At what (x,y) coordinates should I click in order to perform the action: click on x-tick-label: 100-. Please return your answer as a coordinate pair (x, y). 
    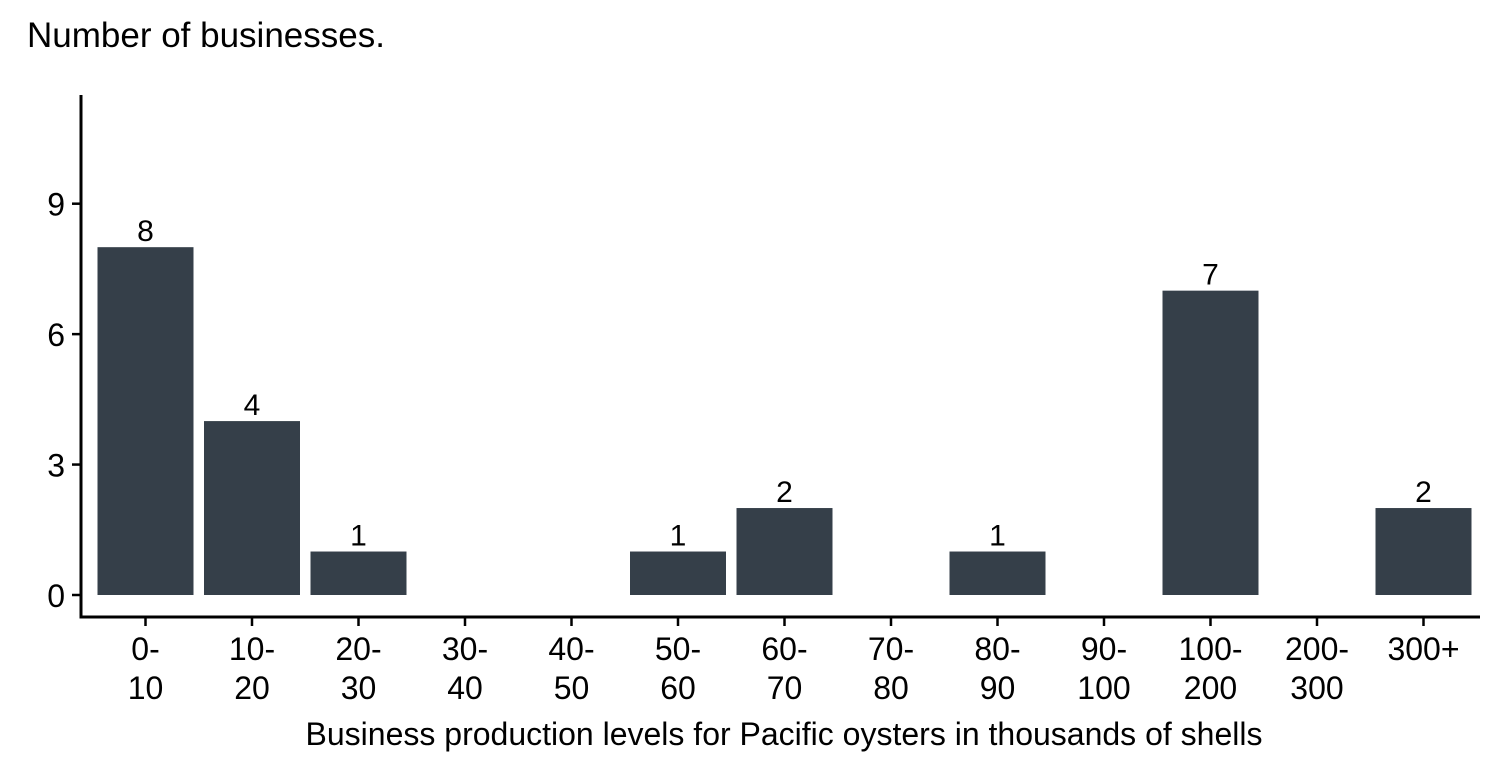
    Looking at the image, I should click on (1210, 649).